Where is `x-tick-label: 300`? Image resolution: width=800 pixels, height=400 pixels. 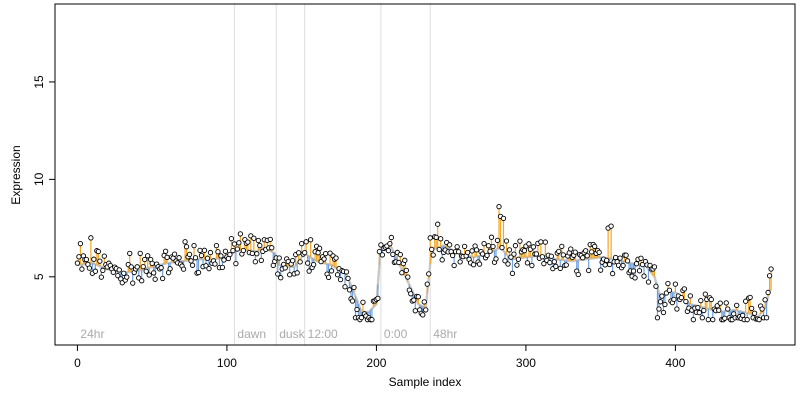
x-tick-label: 300 is located at coordinates (526, 363).